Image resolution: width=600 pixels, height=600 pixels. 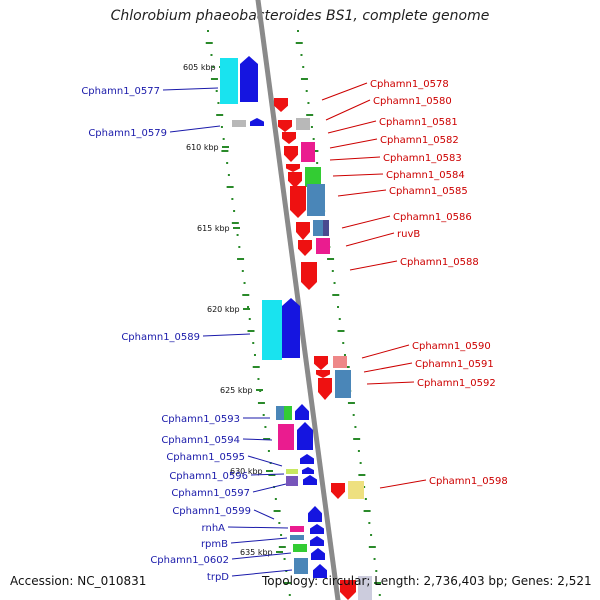 What do you see at coordinates (200, 440) in the screenshot?
I see `gene-label-left: Cphamn1_0594` at bounding box center [200, 440].